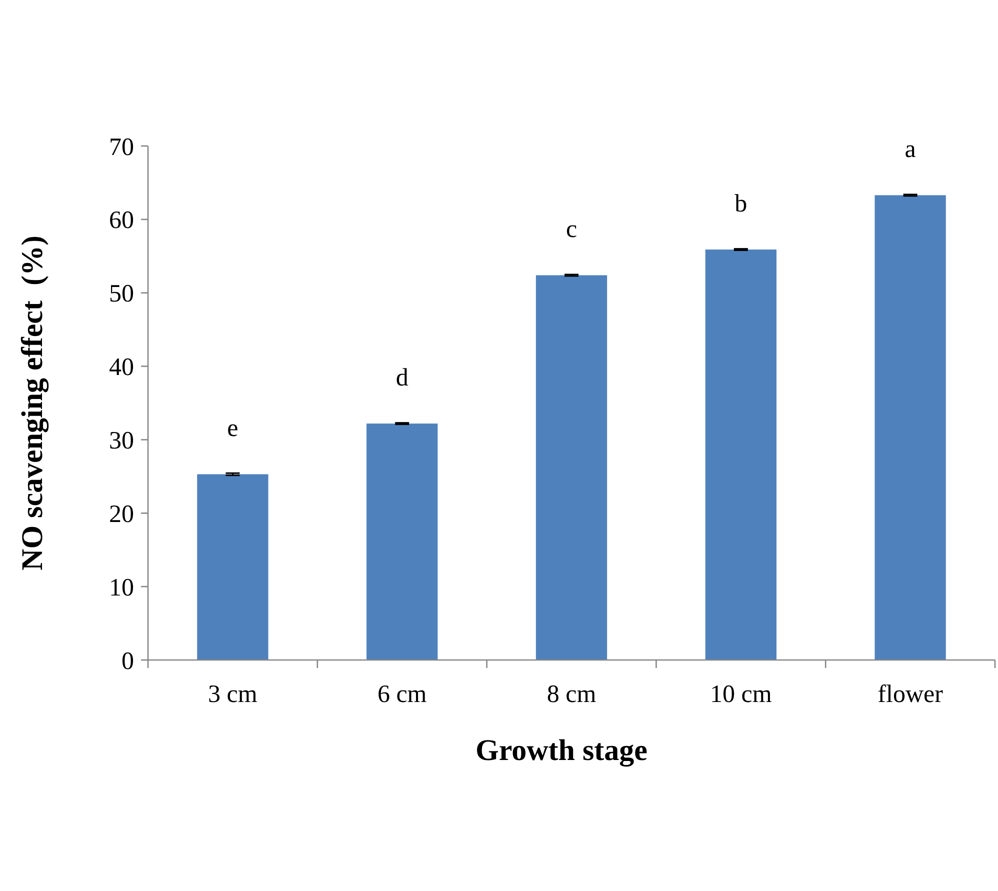 This screenshot has height=891, width=998. I want to click on y-tick-label: 40, so click(121, 368).